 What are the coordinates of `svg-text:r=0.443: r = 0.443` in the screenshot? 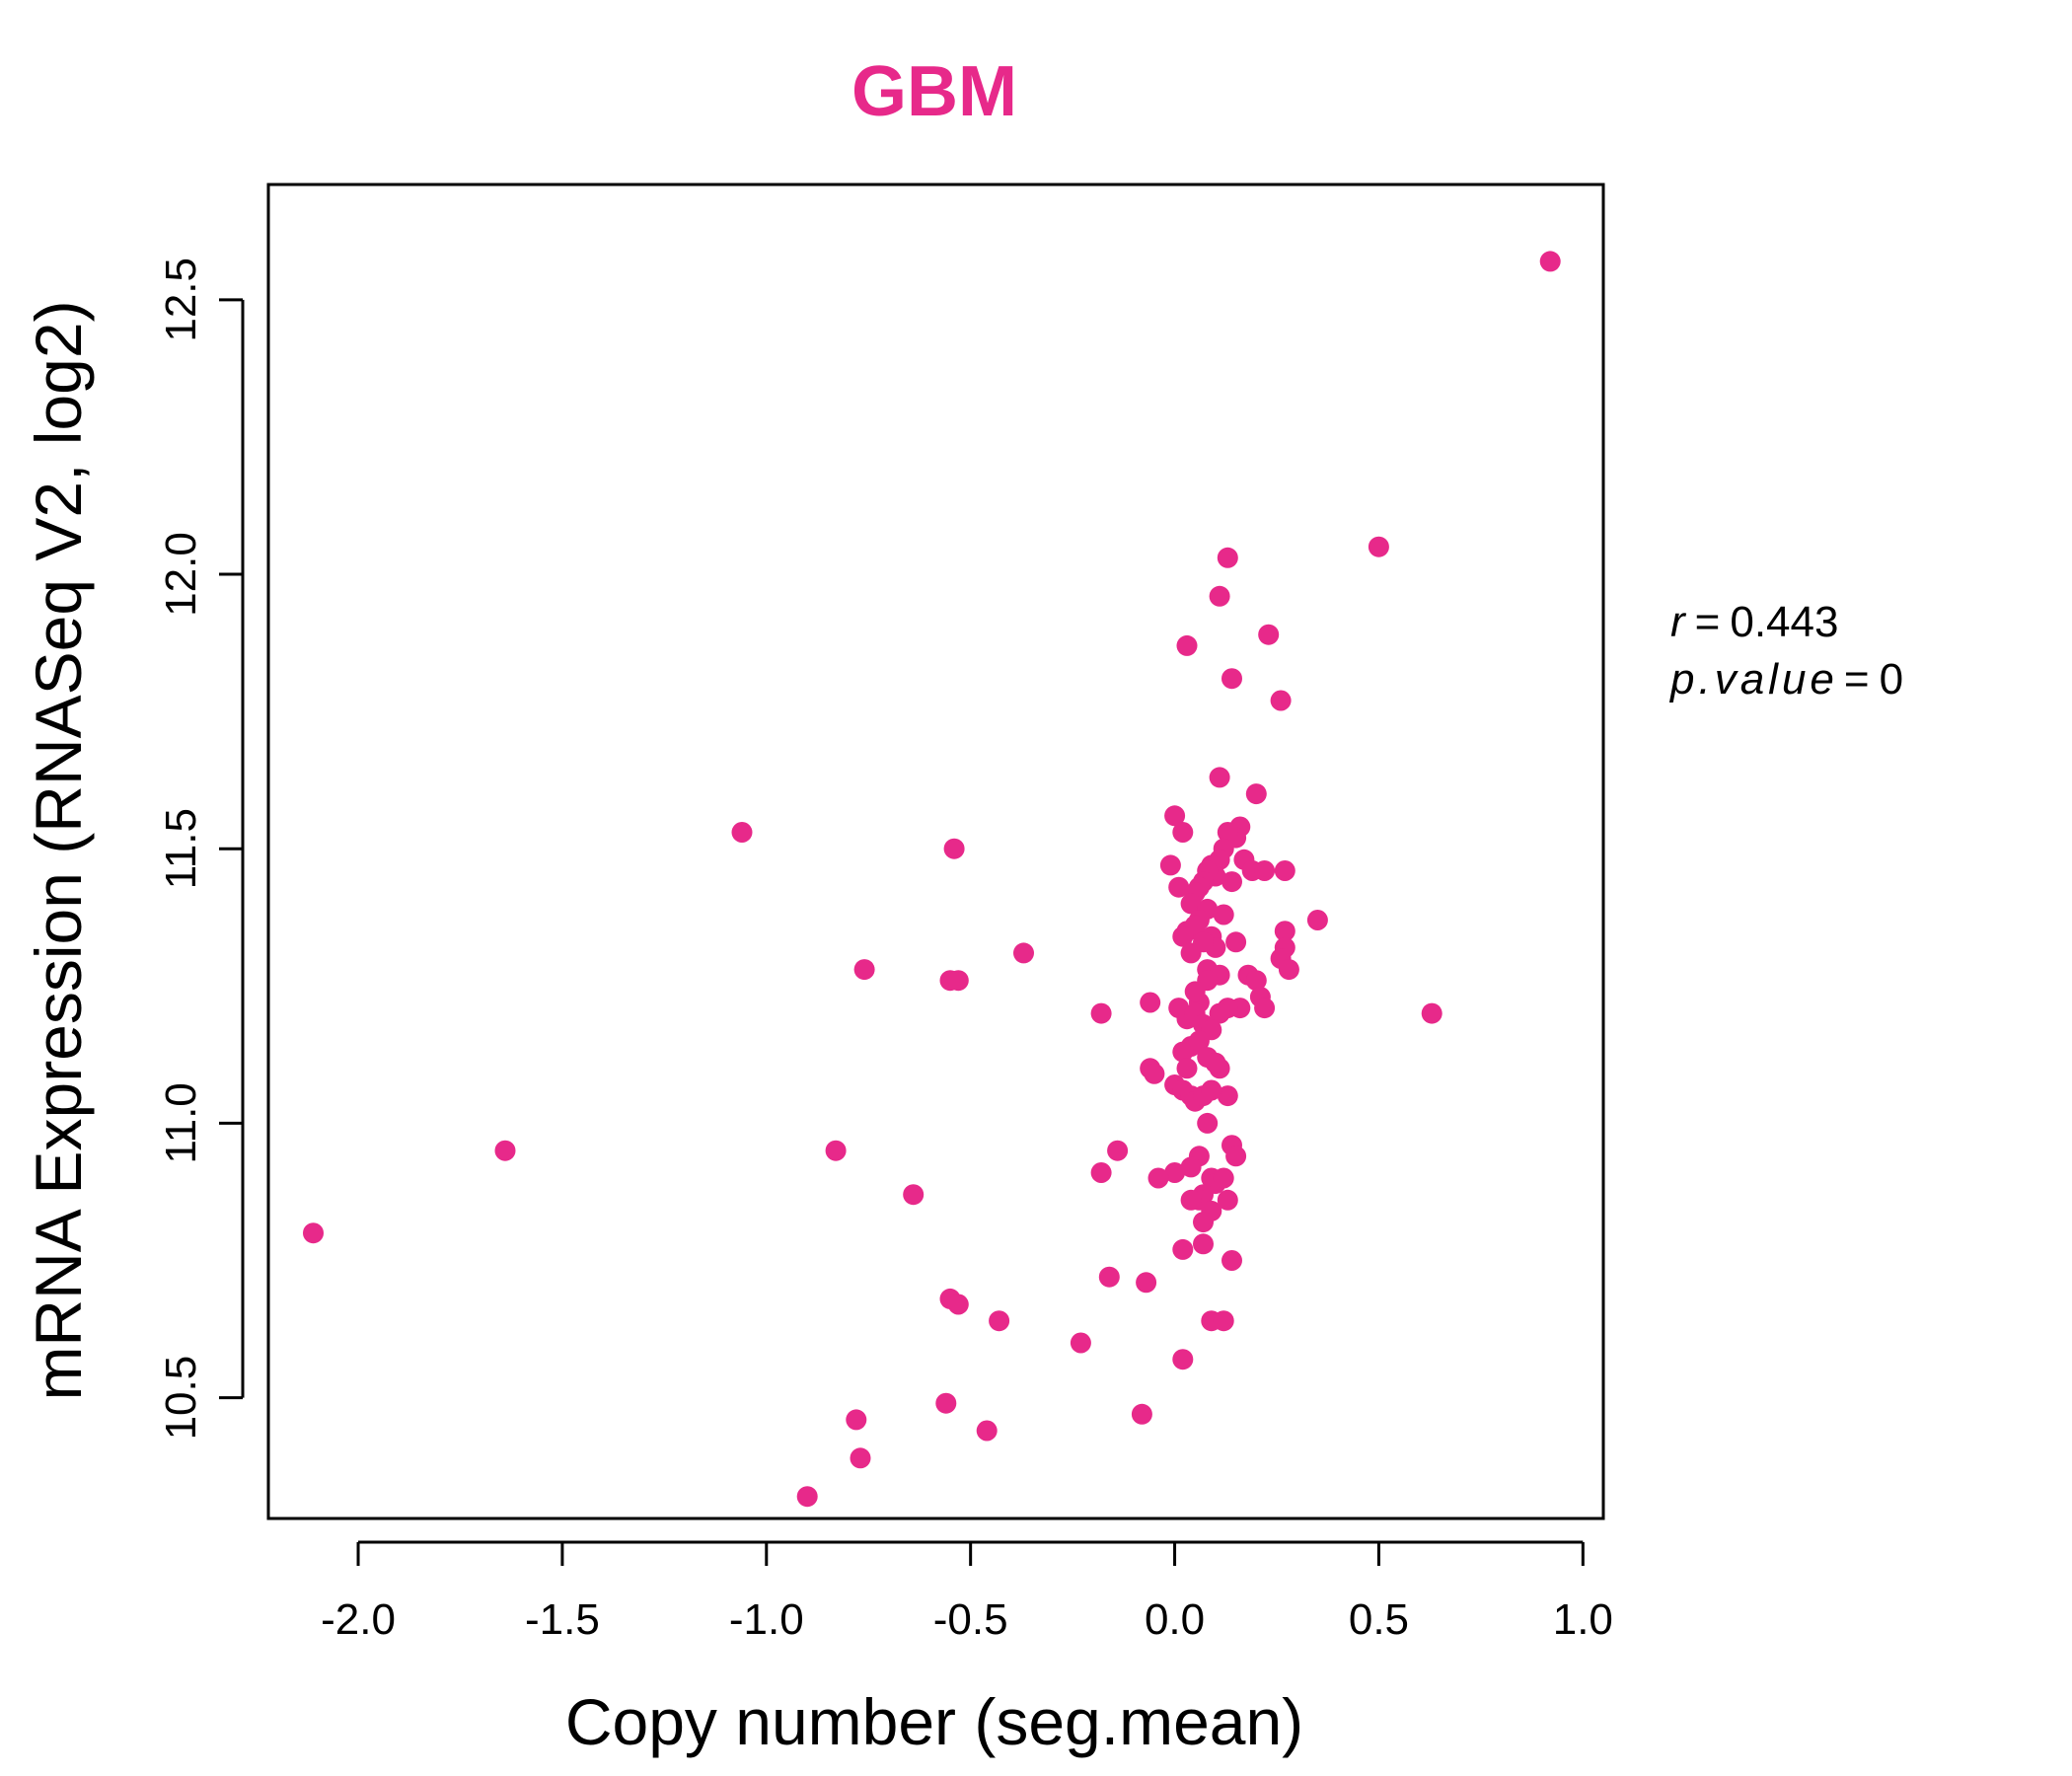 It's located at (1754, 622).